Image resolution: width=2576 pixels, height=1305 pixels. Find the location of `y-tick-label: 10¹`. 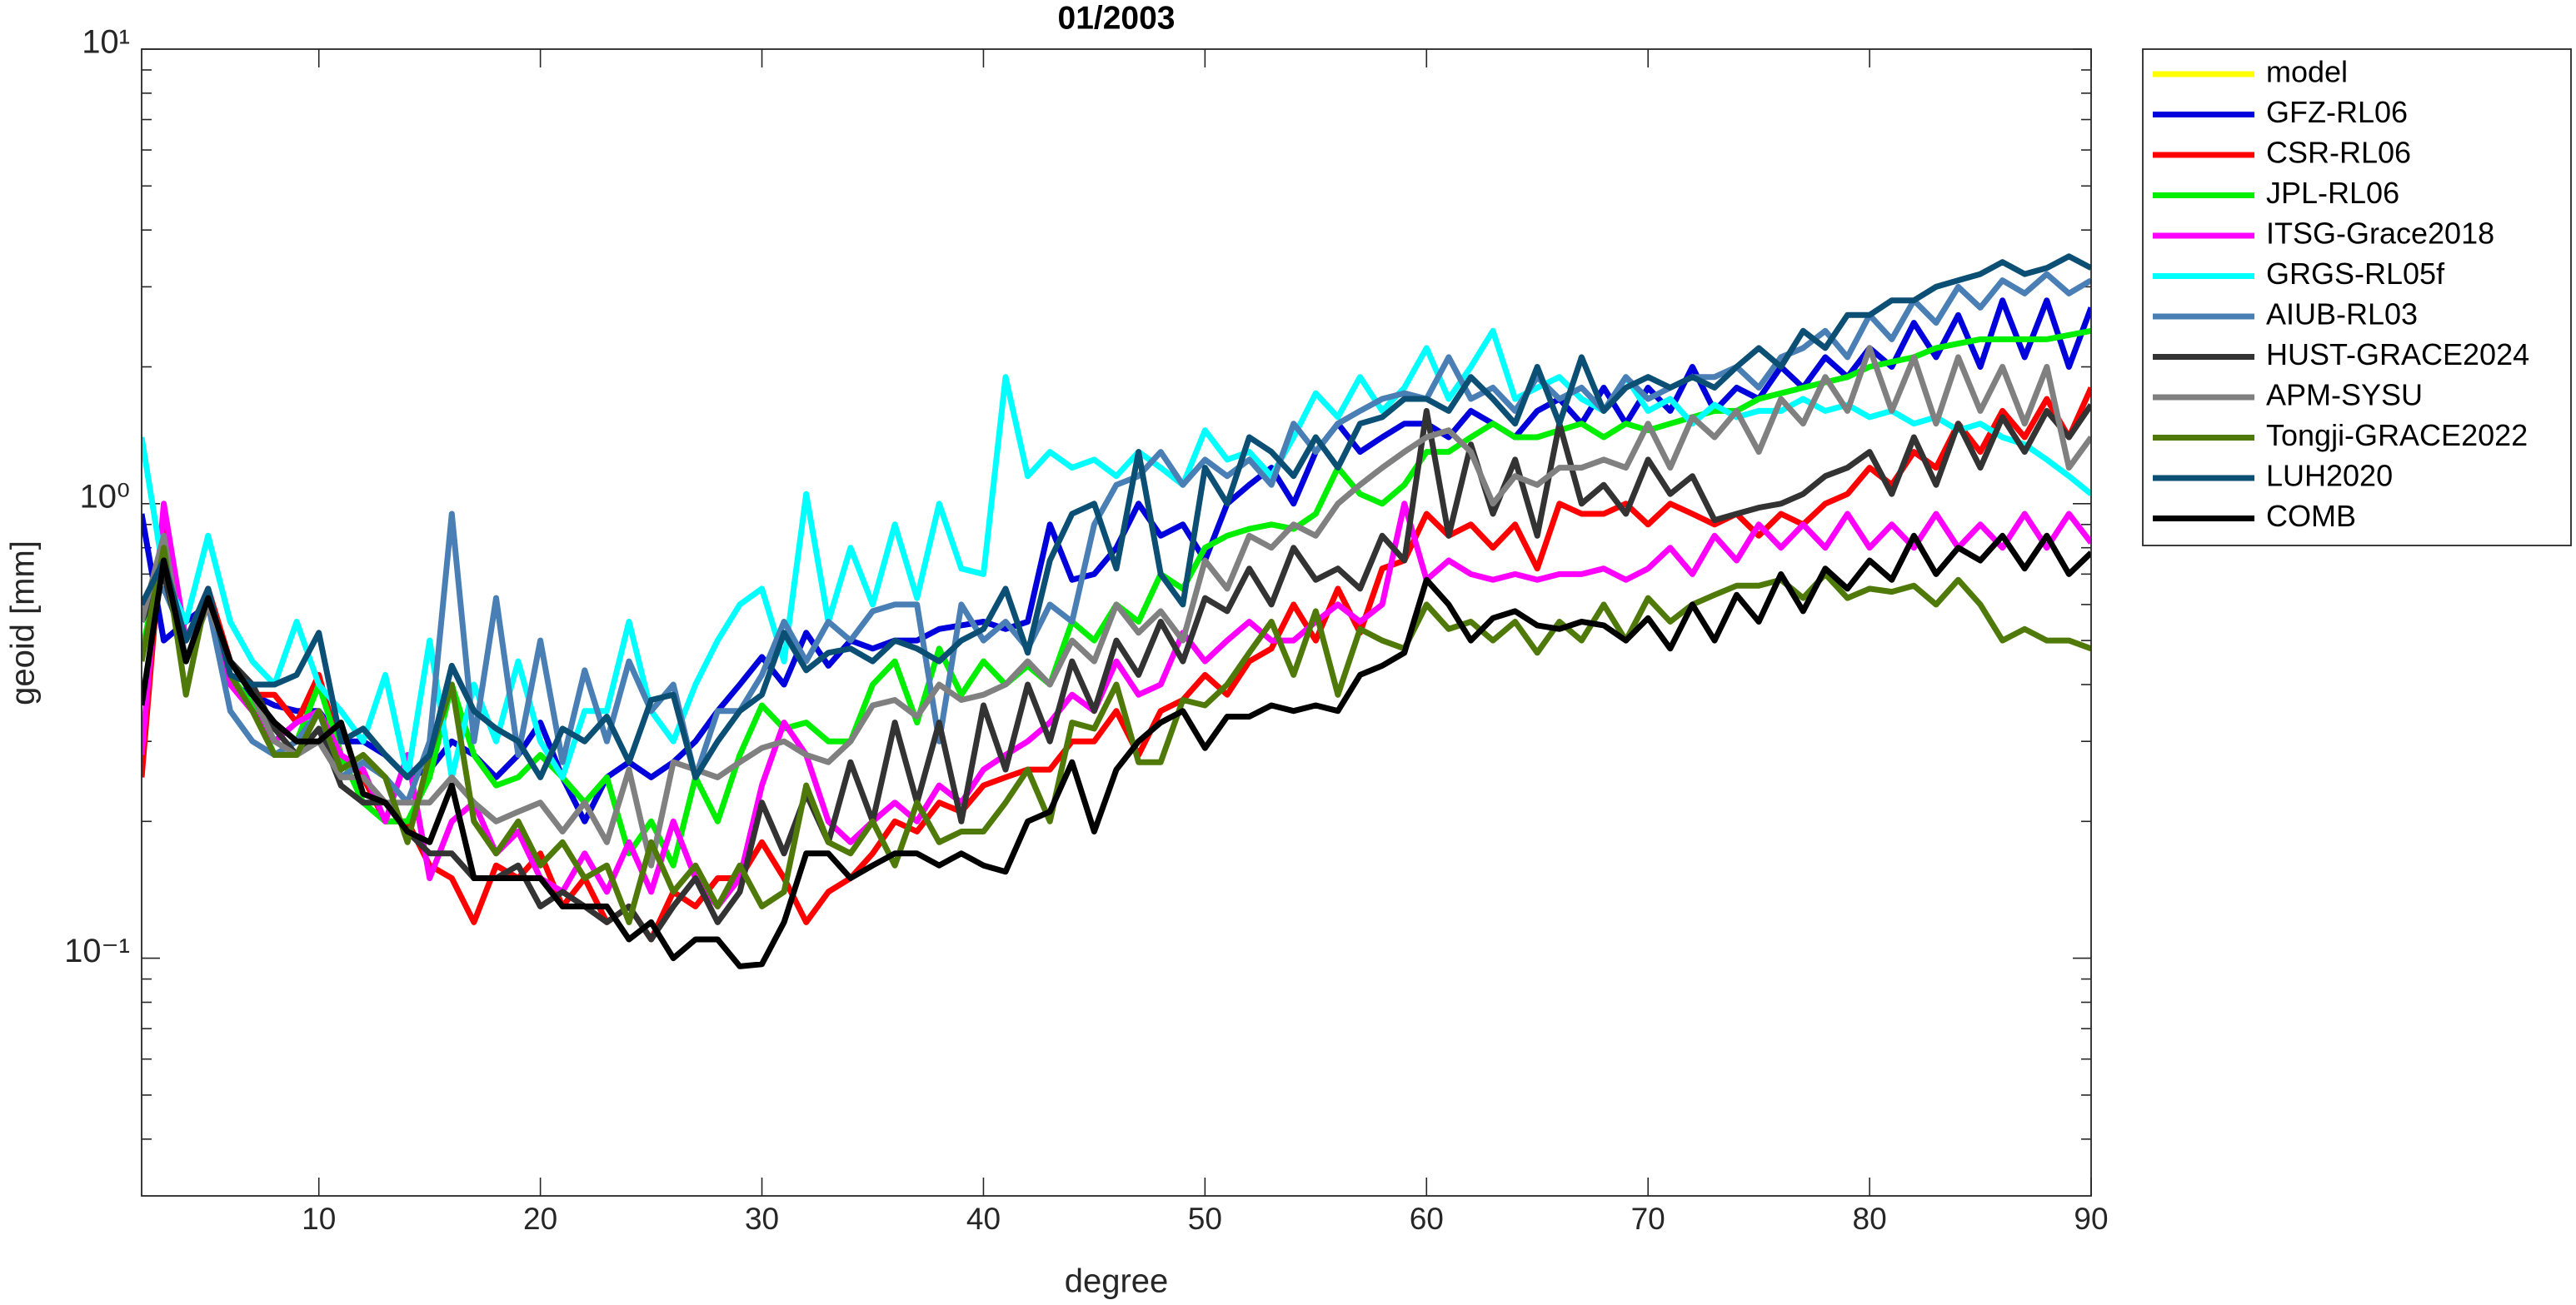

y-tick-label: 10¹ is located at coordinates (106, 42).